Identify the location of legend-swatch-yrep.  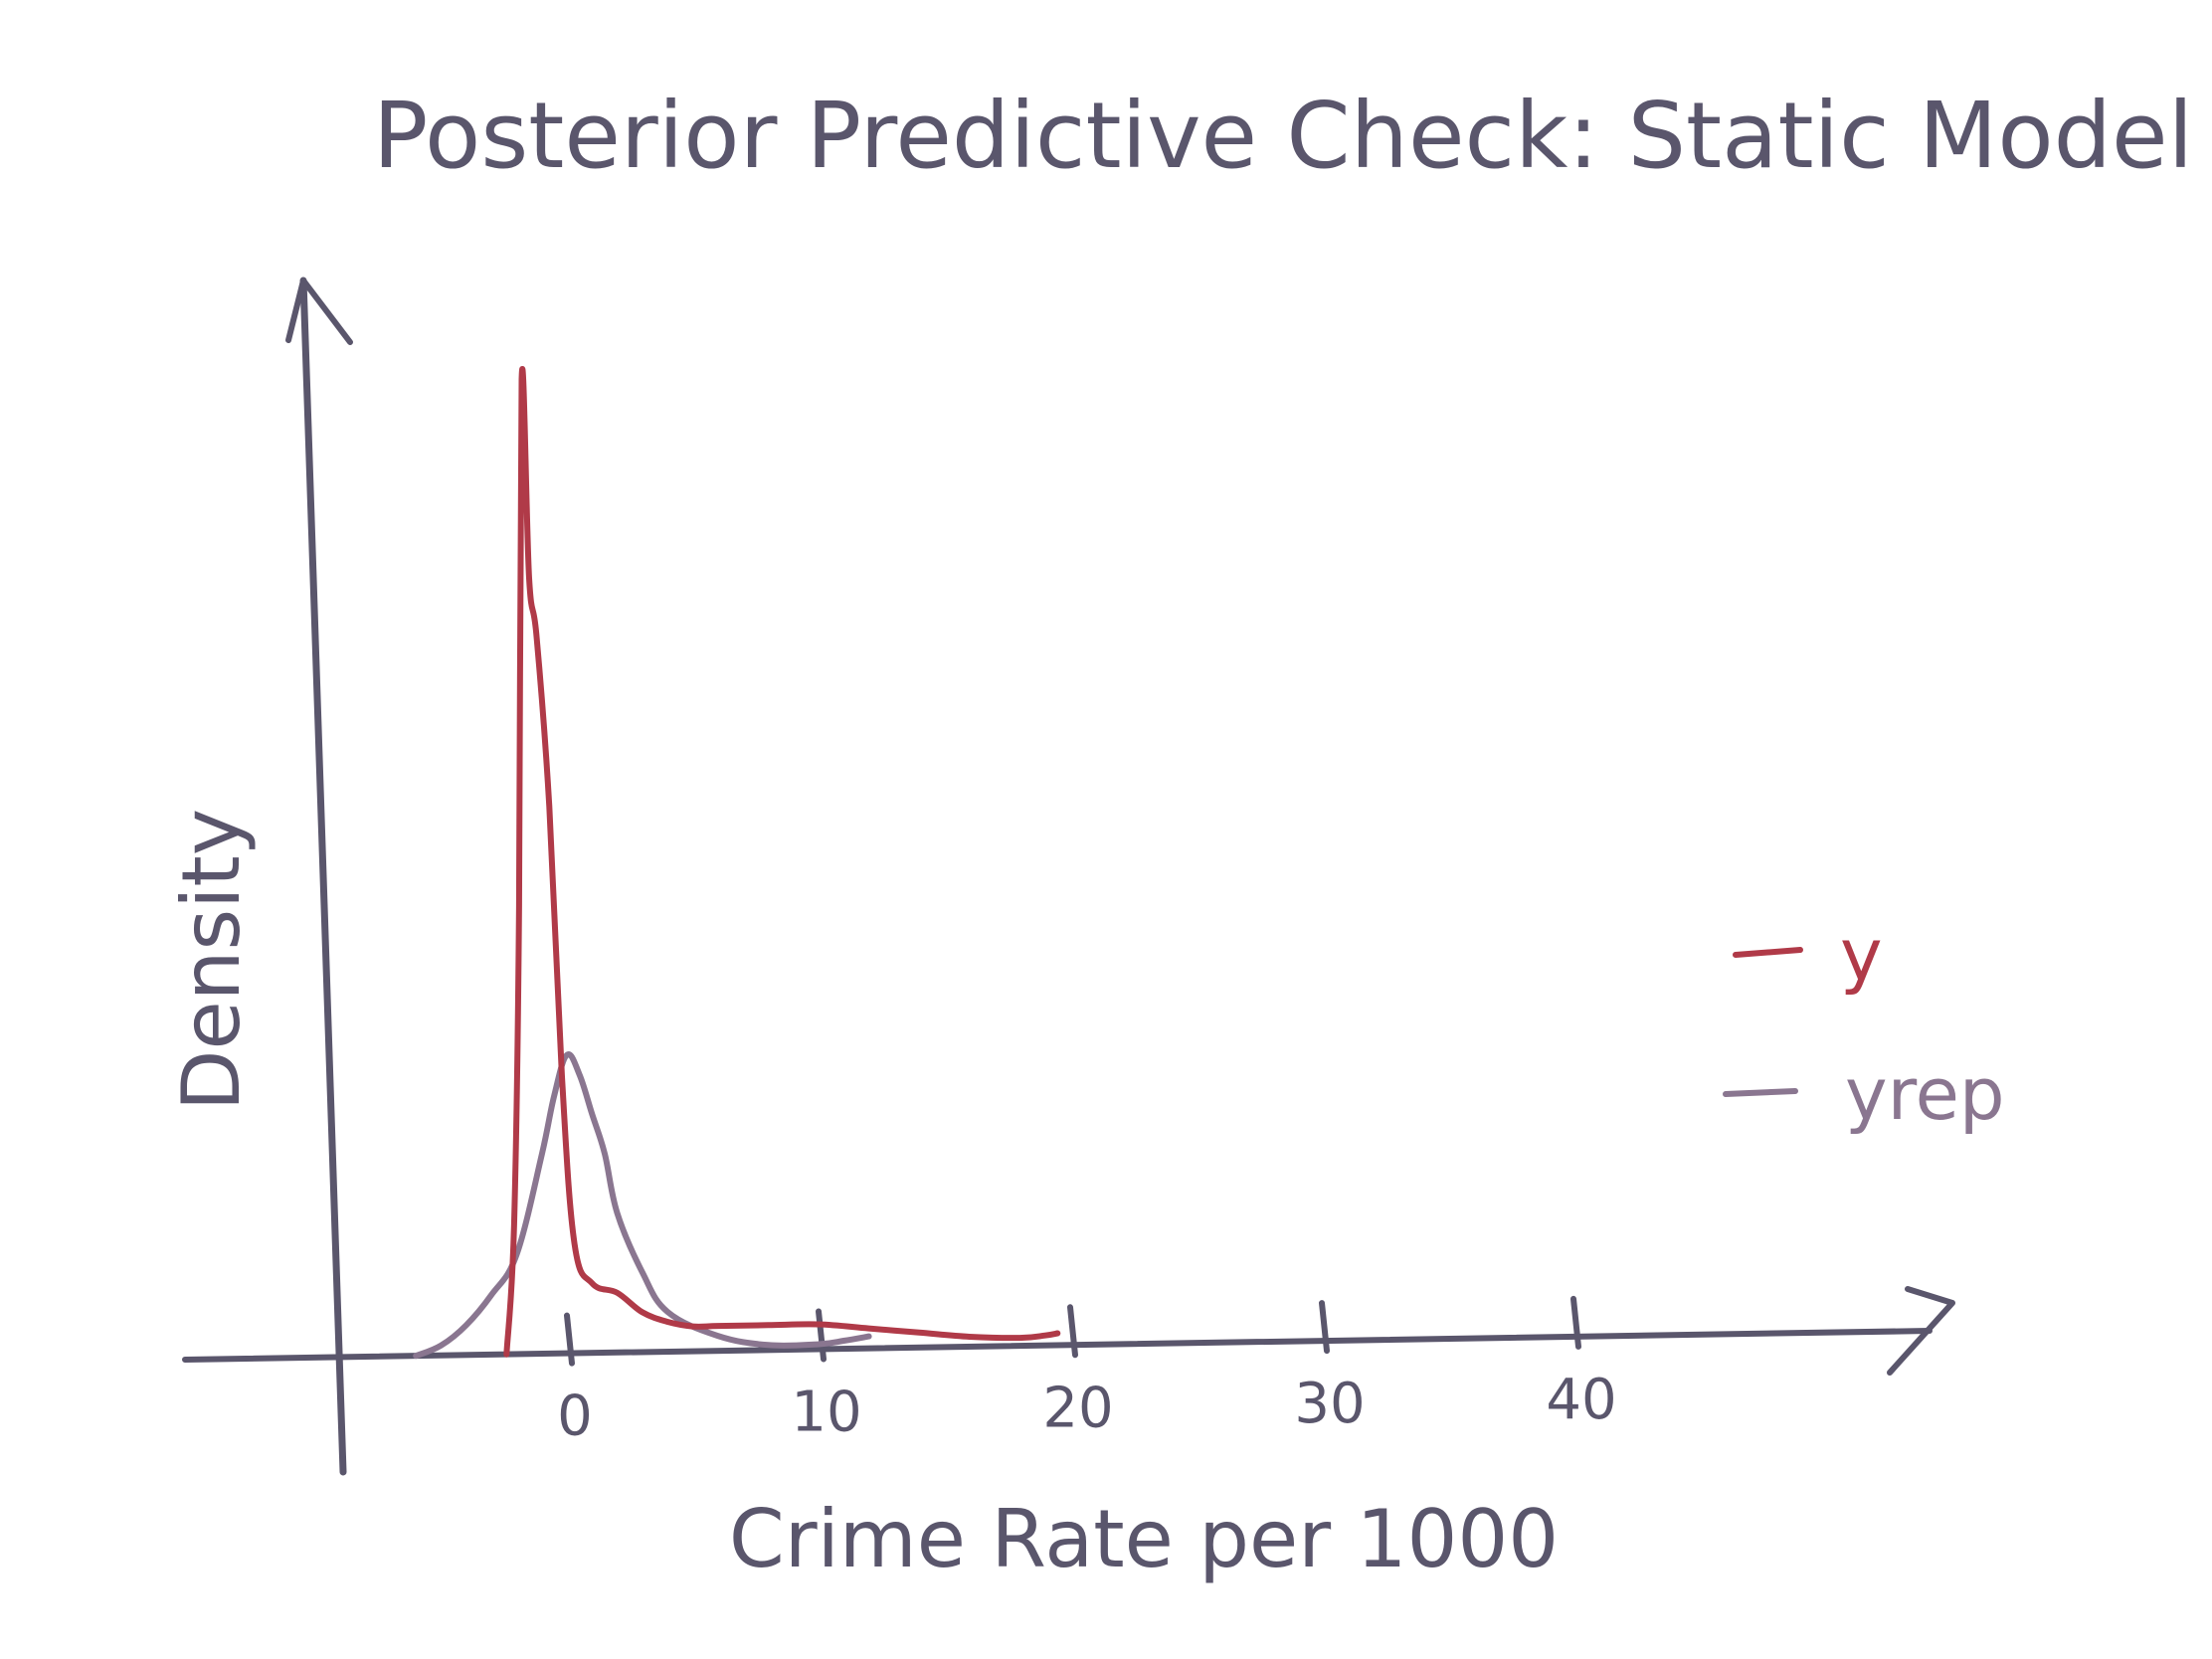
(1760, 1092).